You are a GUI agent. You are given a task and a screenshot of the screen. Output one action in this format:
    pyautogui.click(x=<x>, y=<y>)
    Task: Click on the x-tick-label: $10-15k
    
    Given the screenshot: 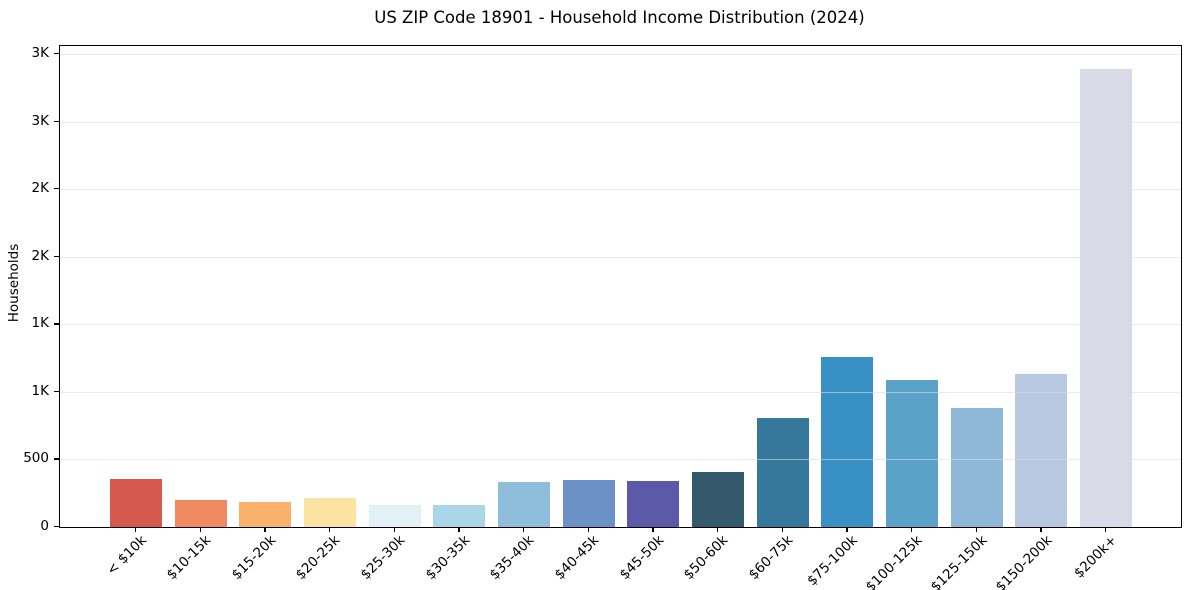 What is the action you would take?
    pyautogui.click(x=189, y=557)
    